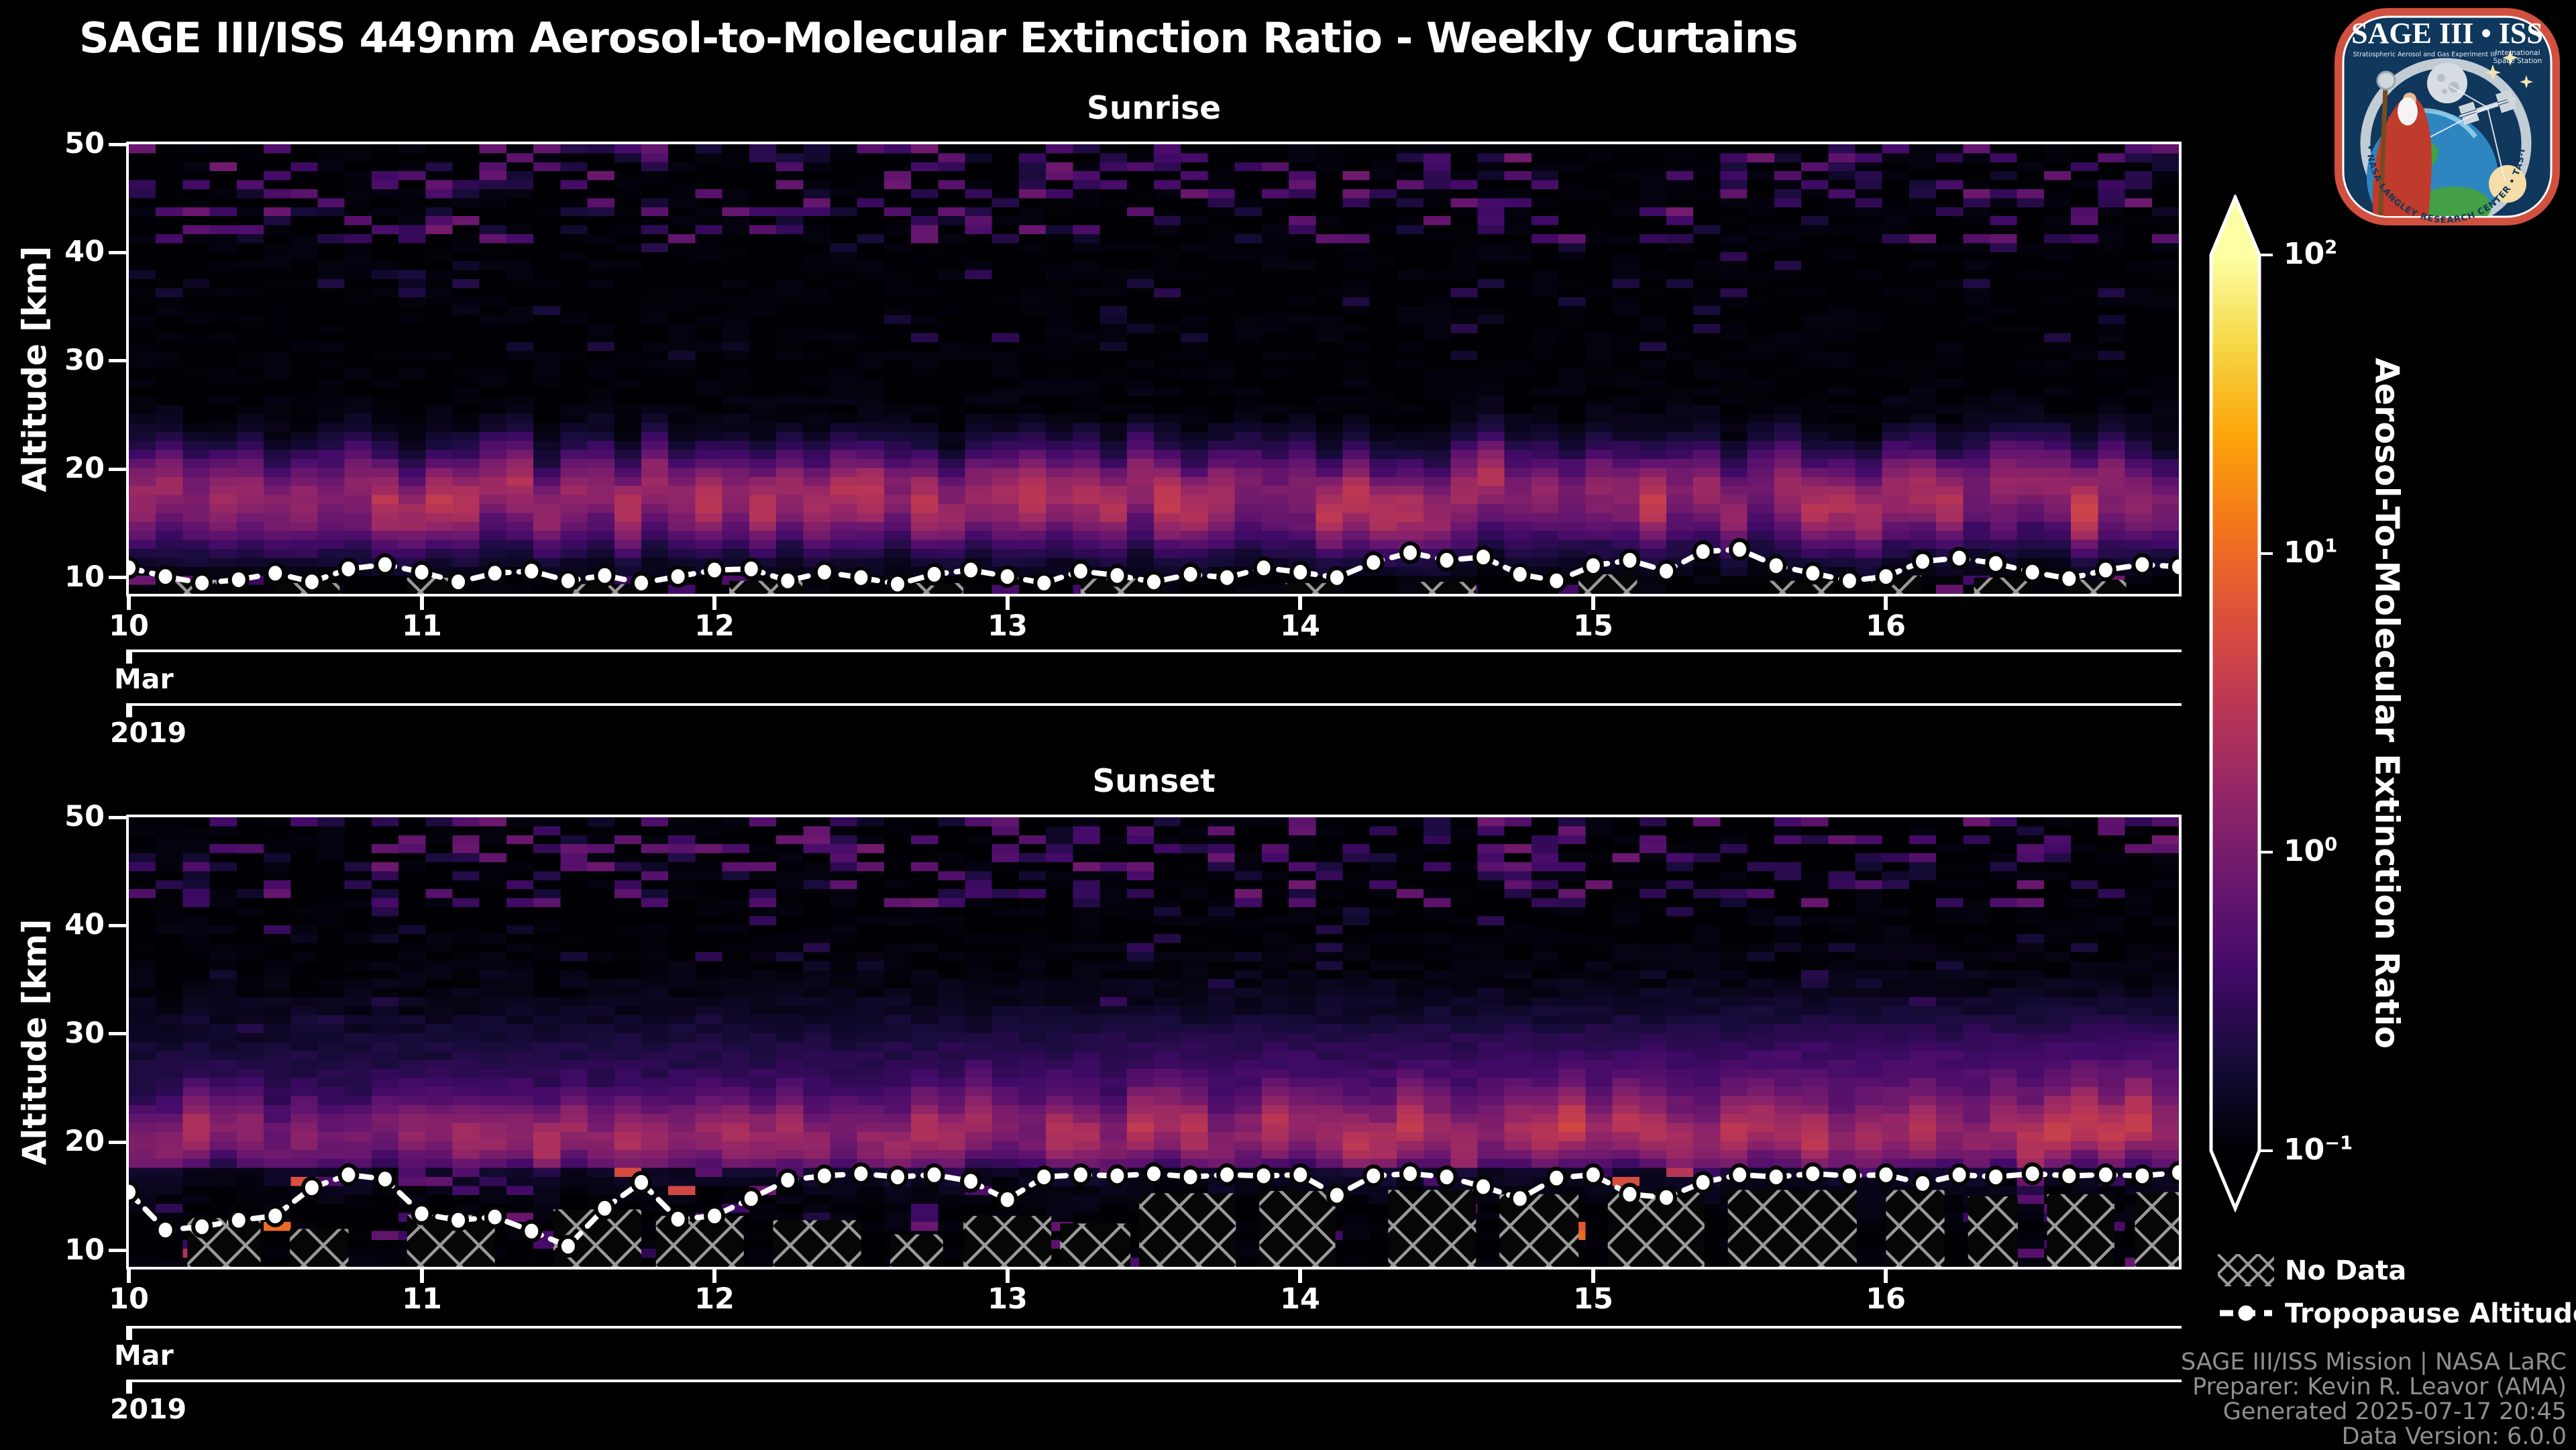  I want to click on y-axis-tick-label: 50, so click(84, 143).